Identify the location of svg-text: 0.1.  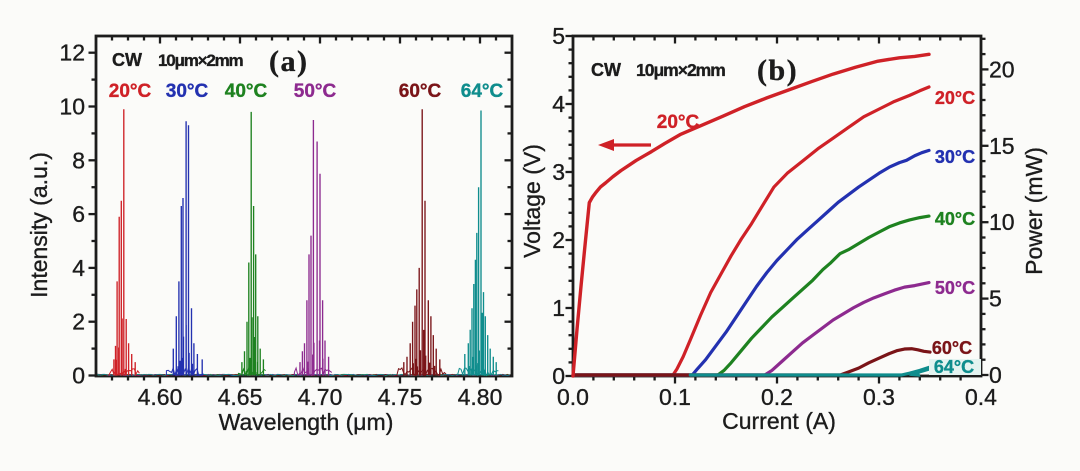
(675, 397).